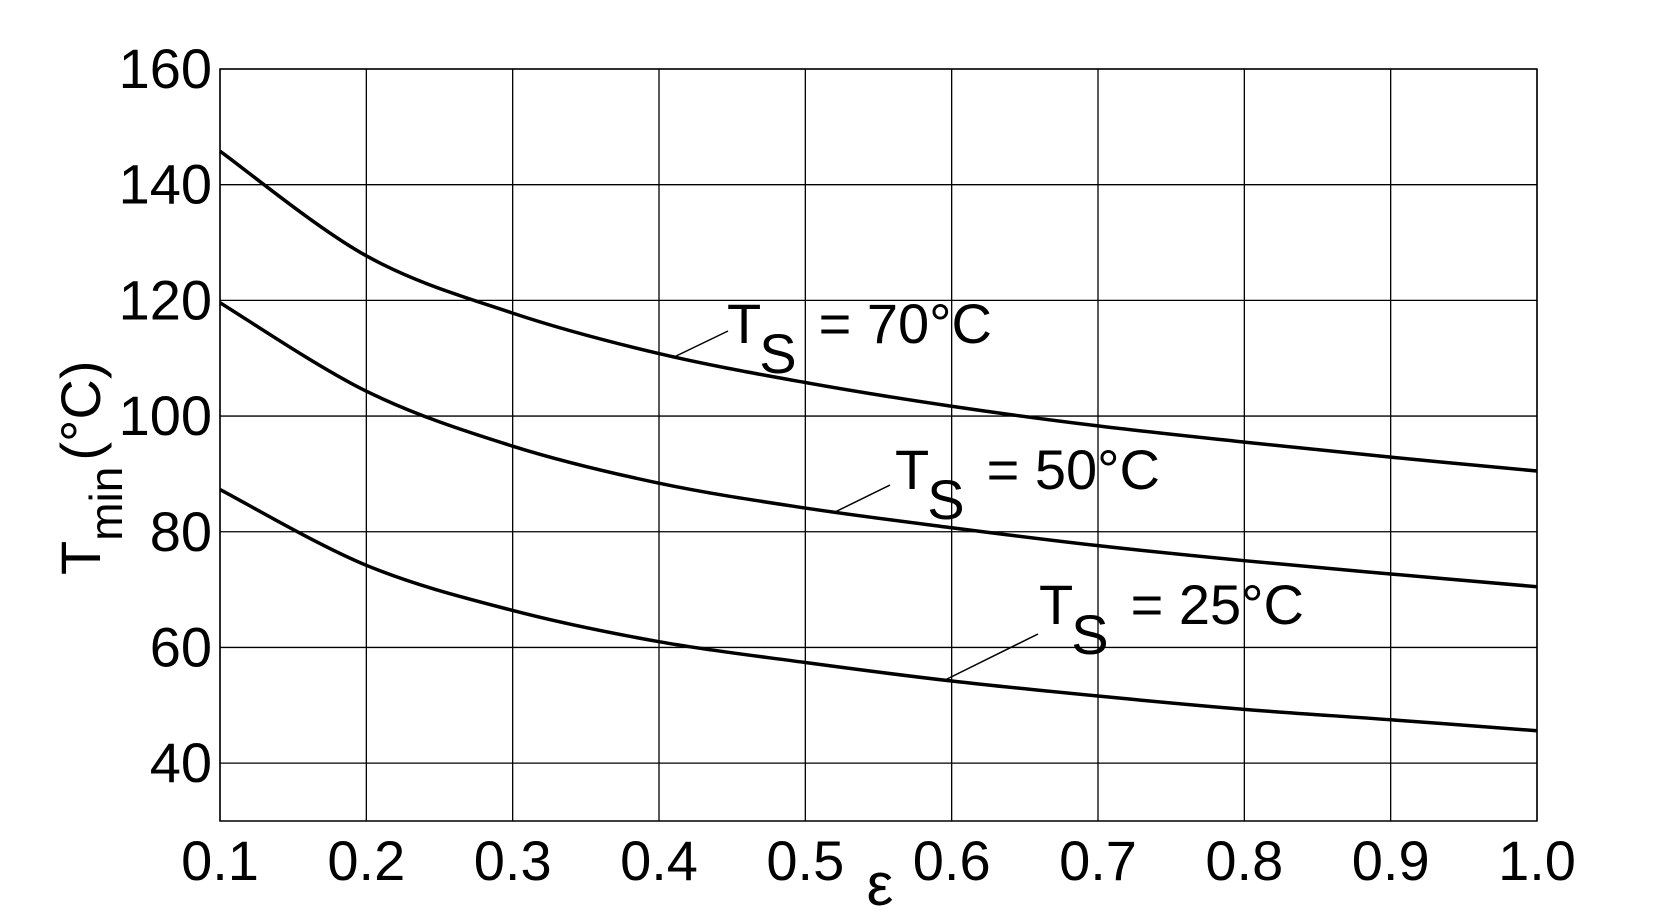 Image resolution: width=1680 pixels, height=911 pixels. Describe the element at coordinates (181, 762) in the screenshot. I see `y-tick-label: 40` at that location.